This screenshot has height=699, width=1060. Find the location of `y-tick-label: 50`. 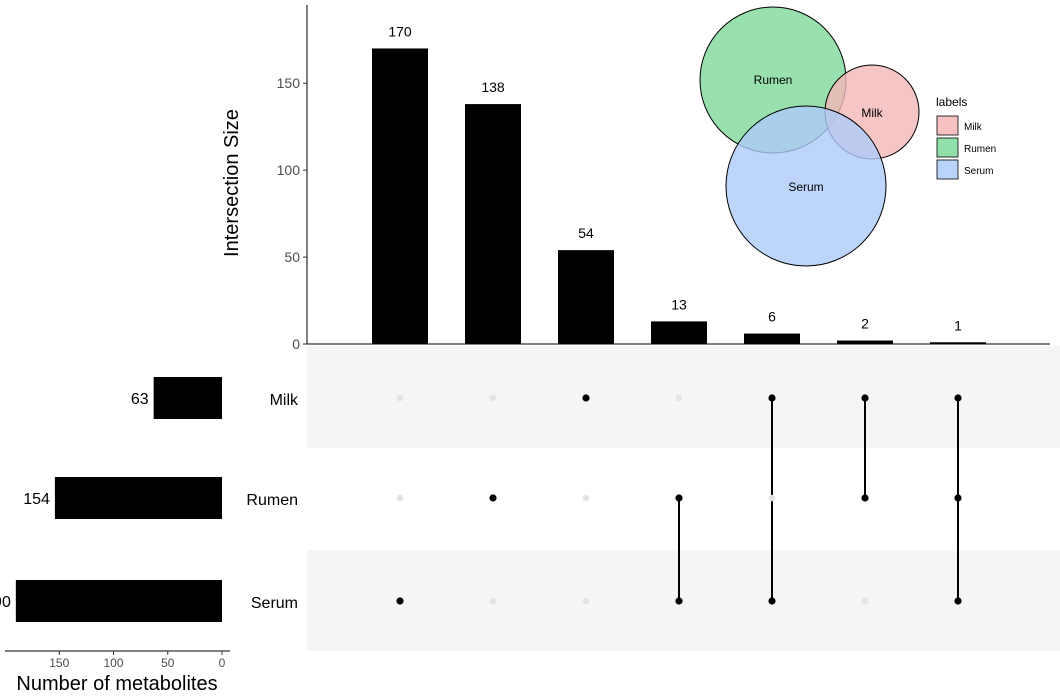

y-tick-label: 50 is located at coordinates (292, 257).